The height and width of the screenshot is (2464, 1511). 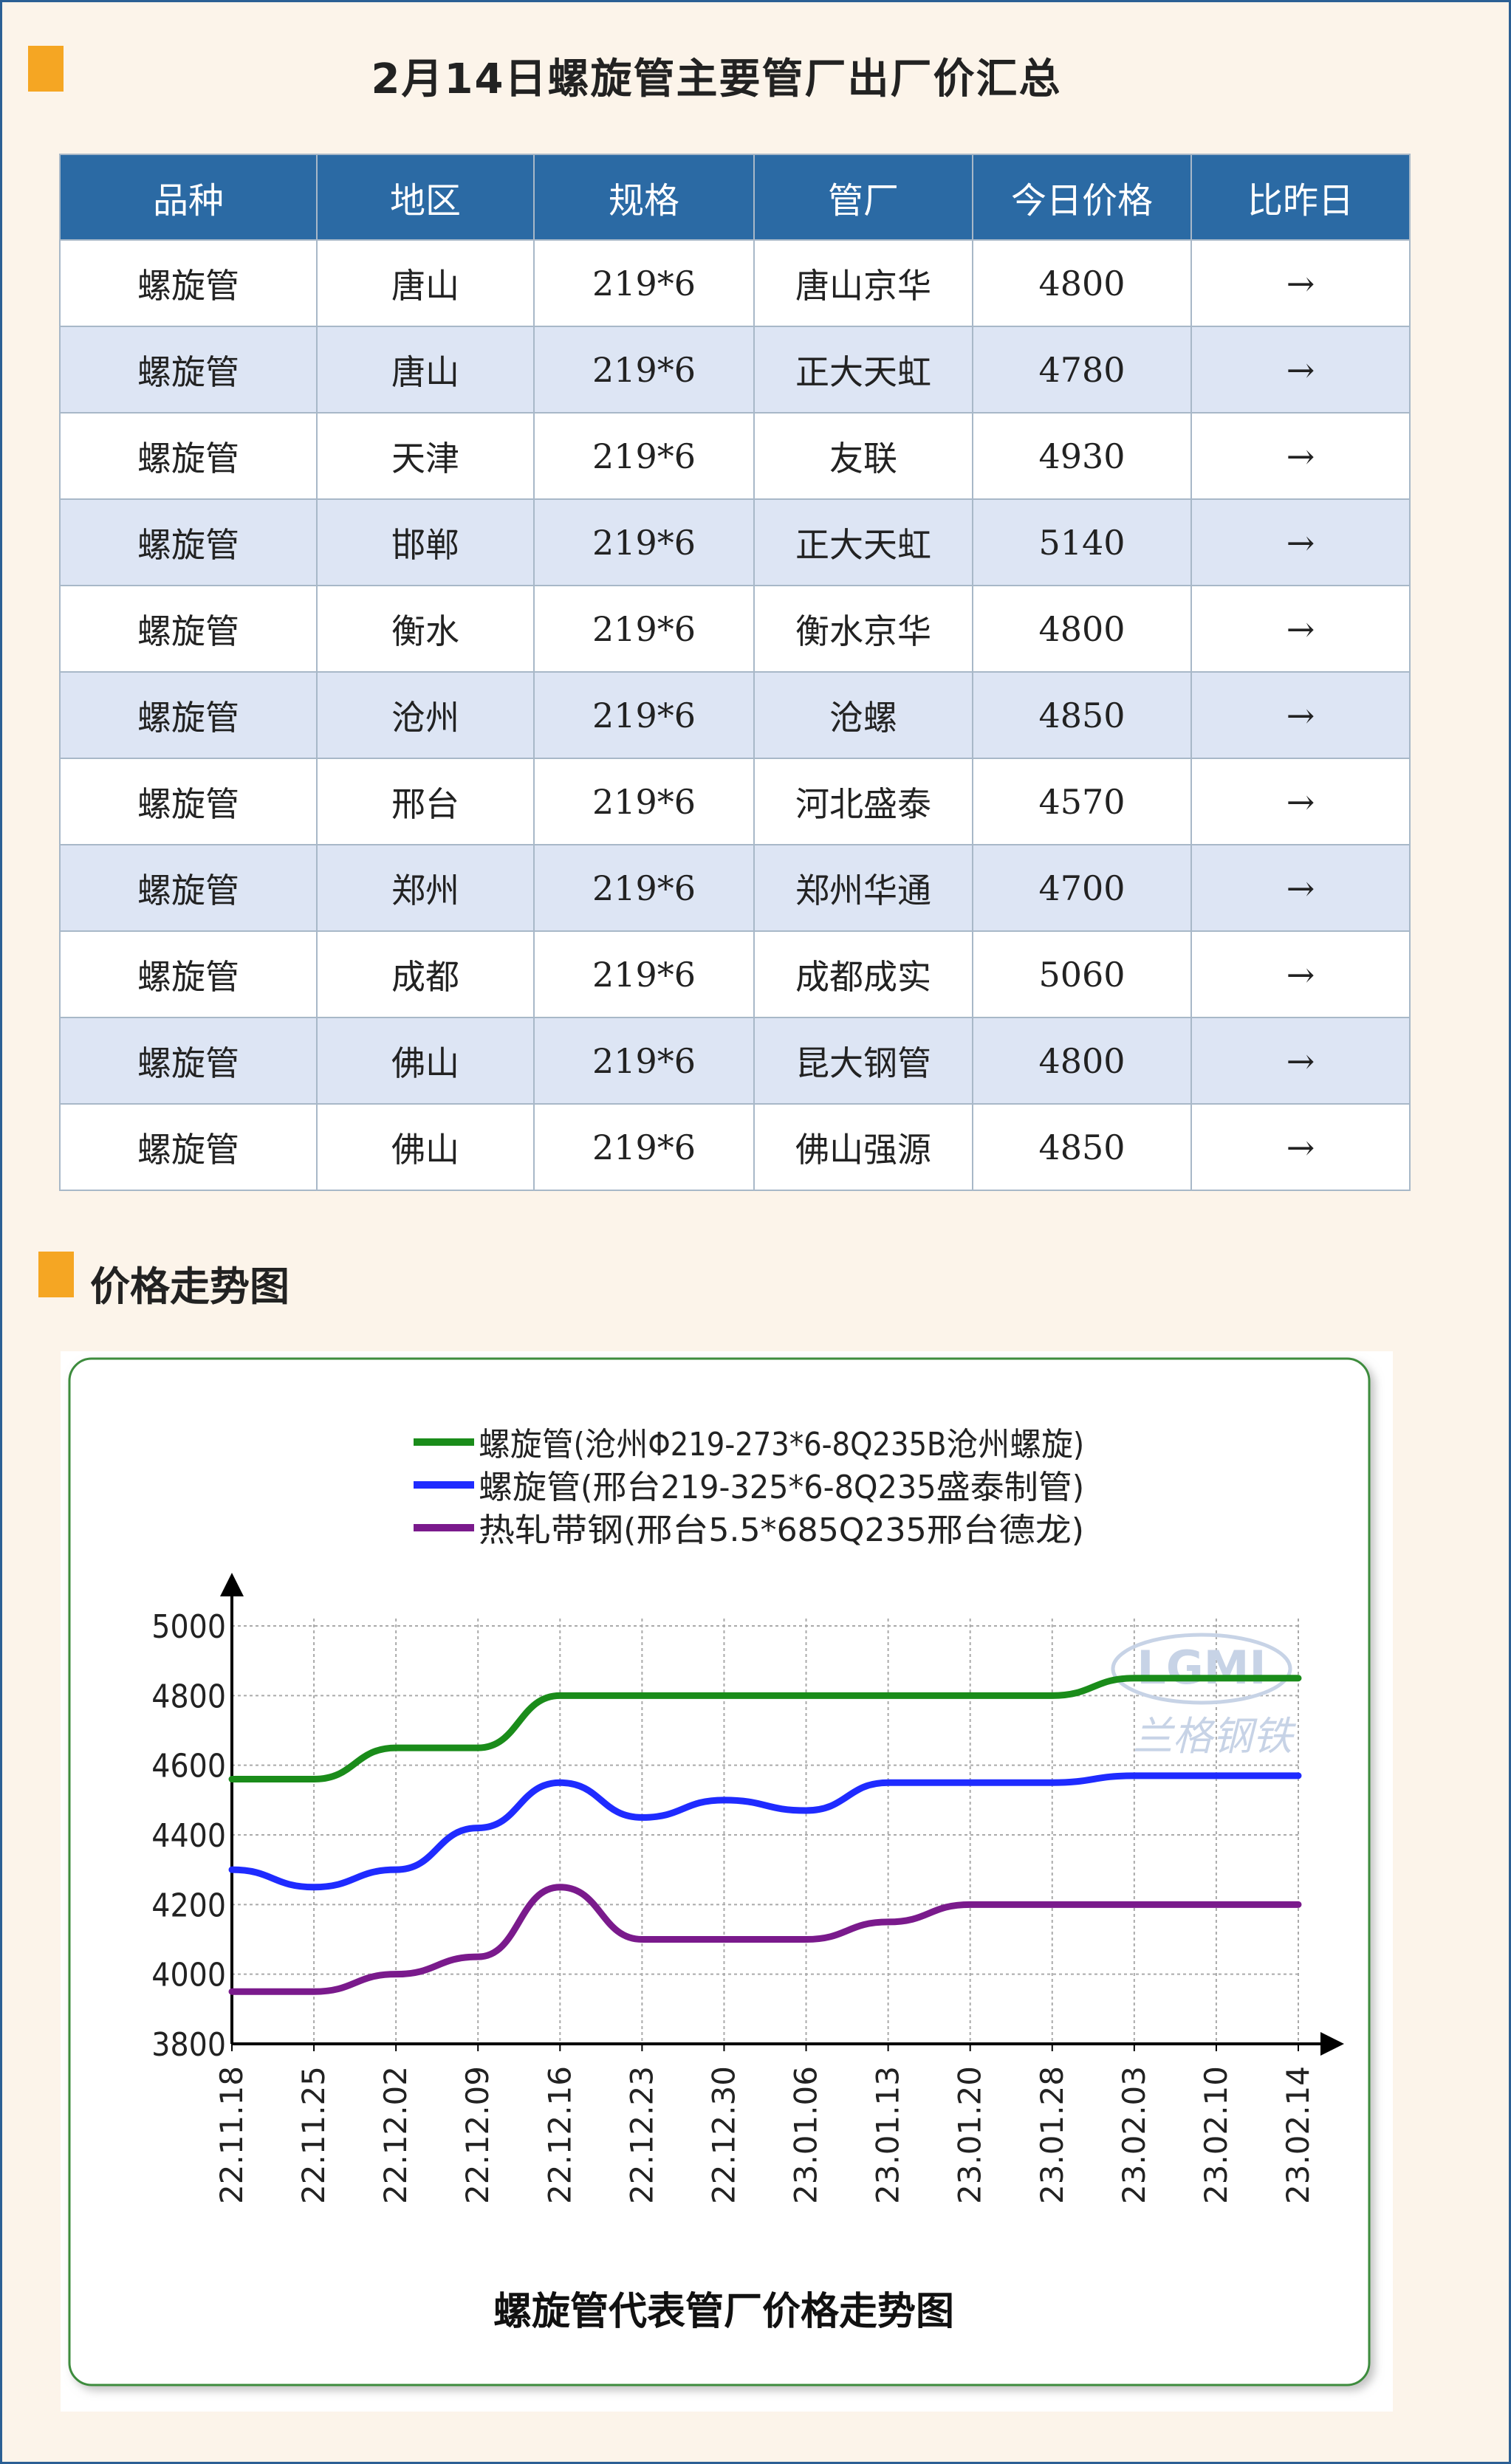 What do you see at coordinates (188, 1696) in the screenshot?
I see `y-tick-label: 4800` at bounding box center [188, 1696].